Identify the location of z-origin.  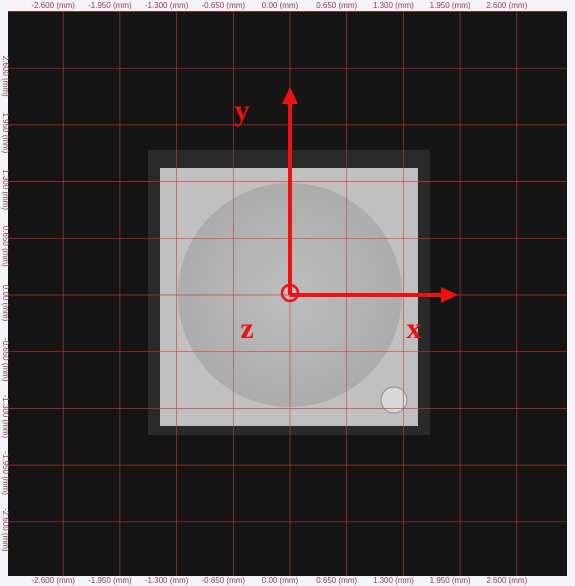
(290, 293).